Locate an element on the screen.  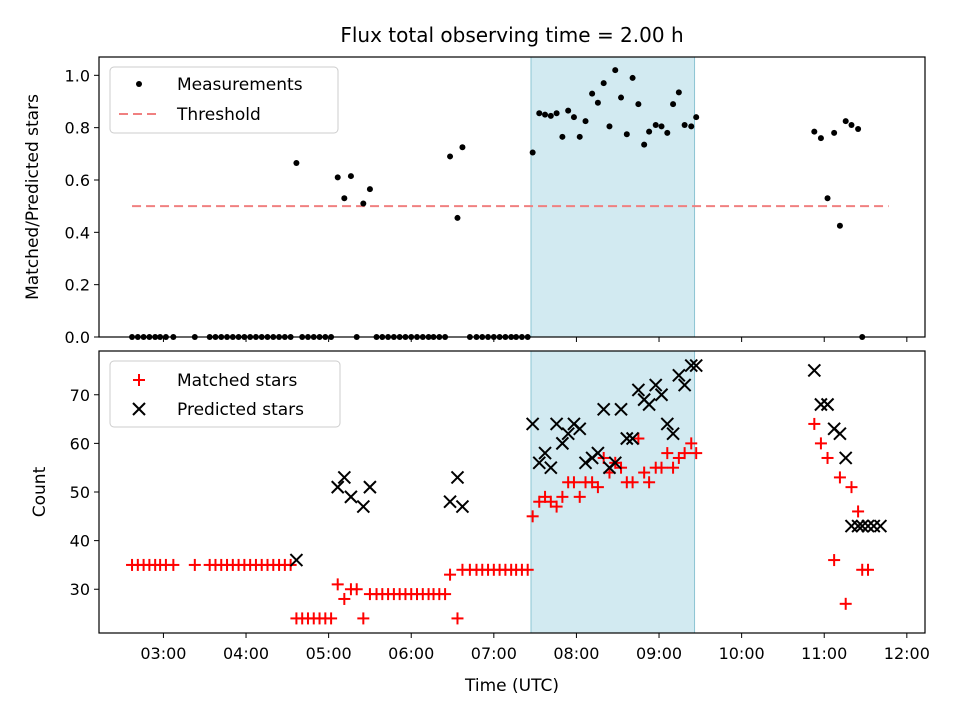
y-tick-label: 40 is located at coordinates (80, 541).